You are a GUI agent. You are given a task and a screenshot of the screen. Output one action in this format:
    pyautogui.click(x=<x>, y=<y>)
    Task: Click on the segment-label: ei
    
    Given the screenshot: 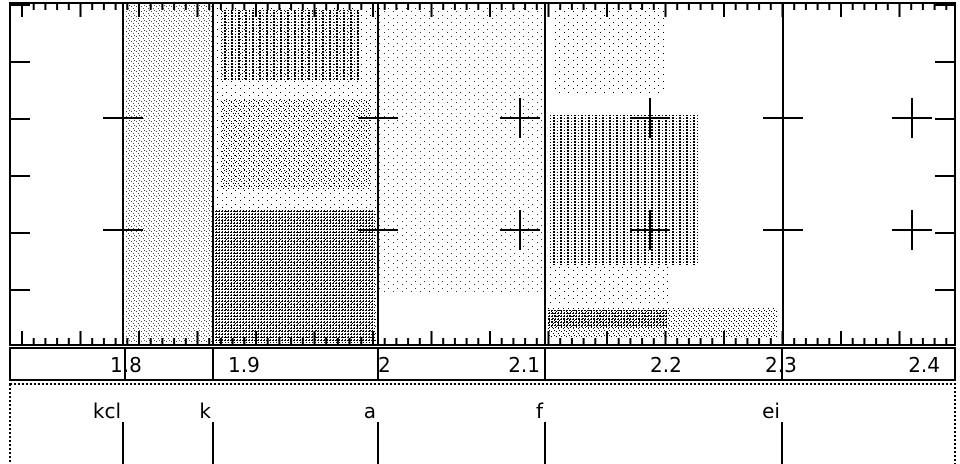 What is the action you would take?
    pyautogui.click(x=771, y=411)
    